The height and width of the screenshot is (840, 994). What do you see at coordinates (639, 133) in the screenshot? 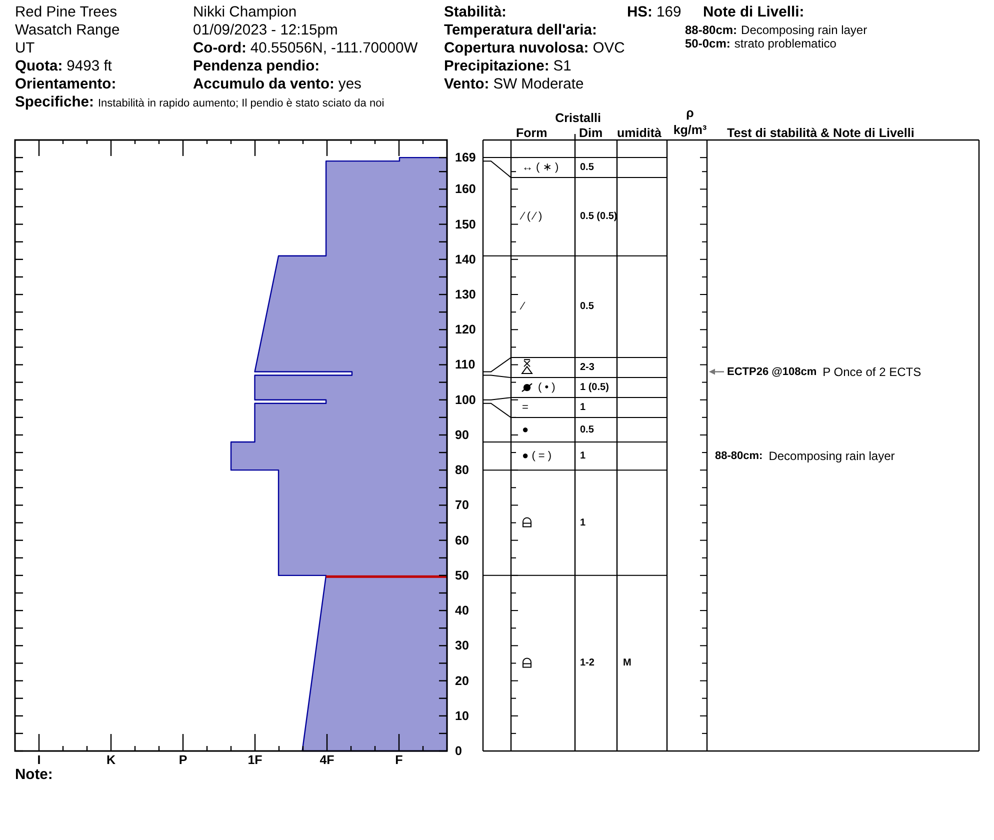
I see `category-label: umidità` at bounding box center [639, 133].